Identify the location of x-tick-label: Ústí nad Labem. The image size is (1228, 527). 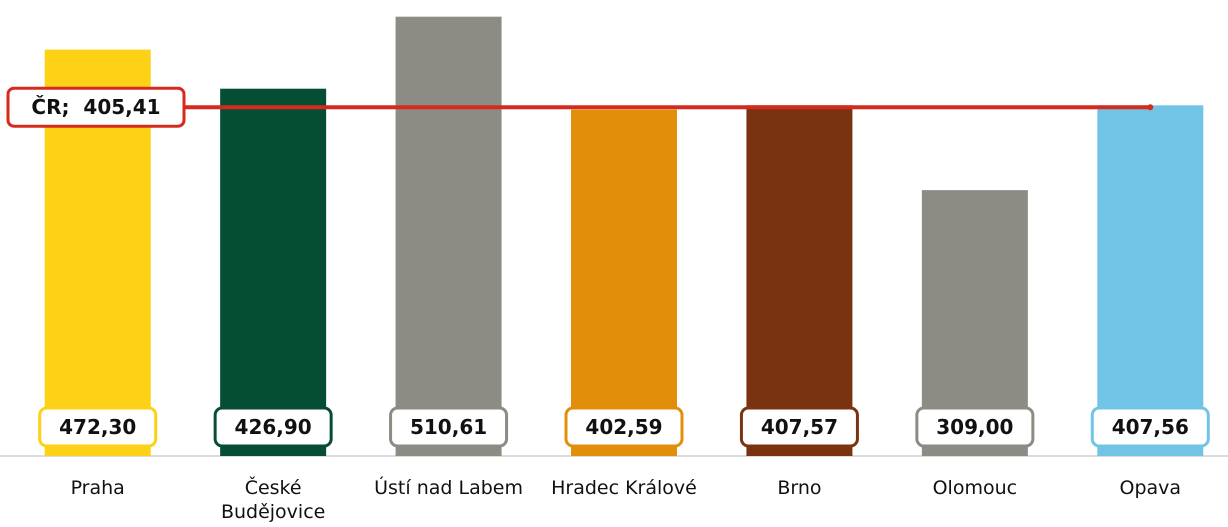
(448, 488).